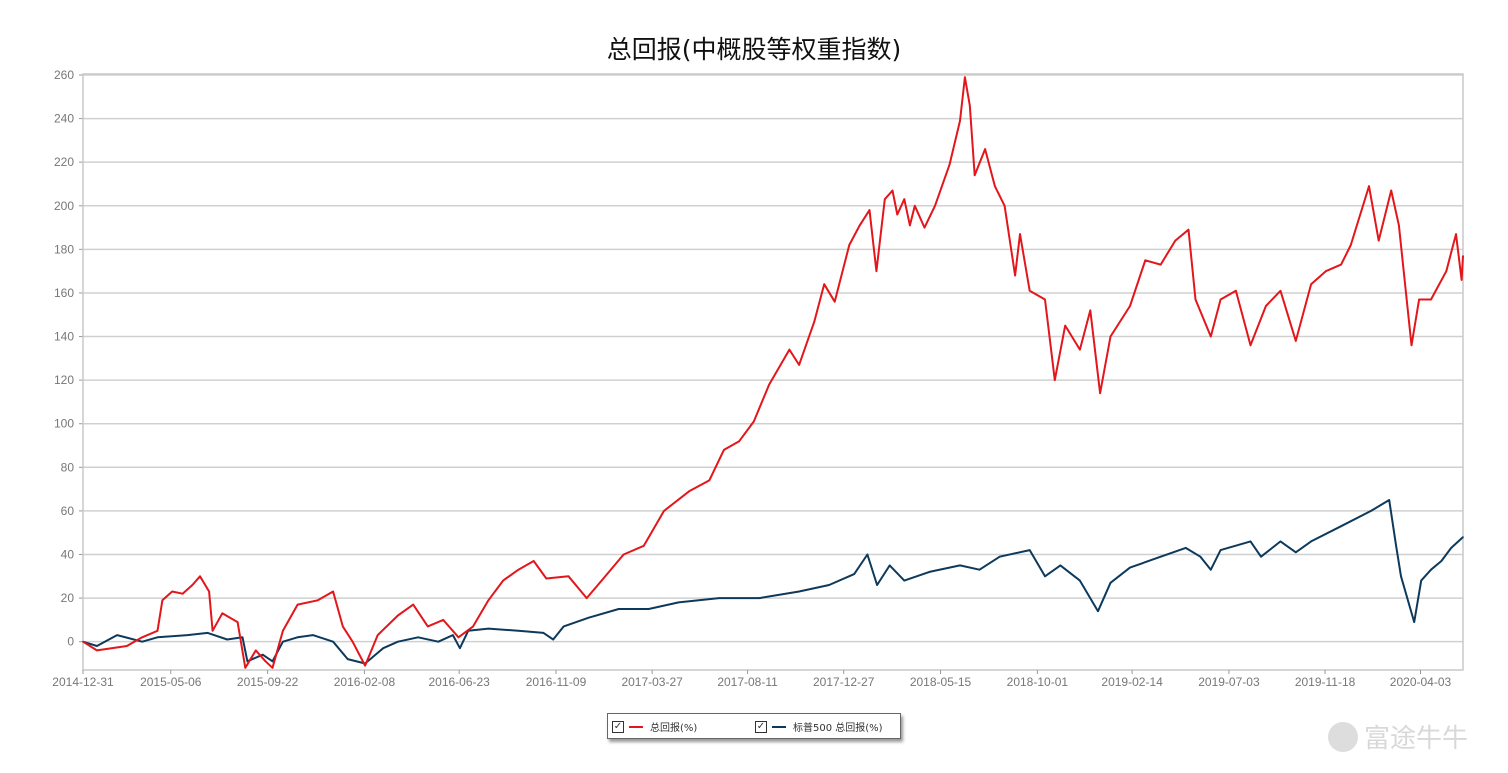  I want to click on y-tick-label: 180, so click(64, 249).